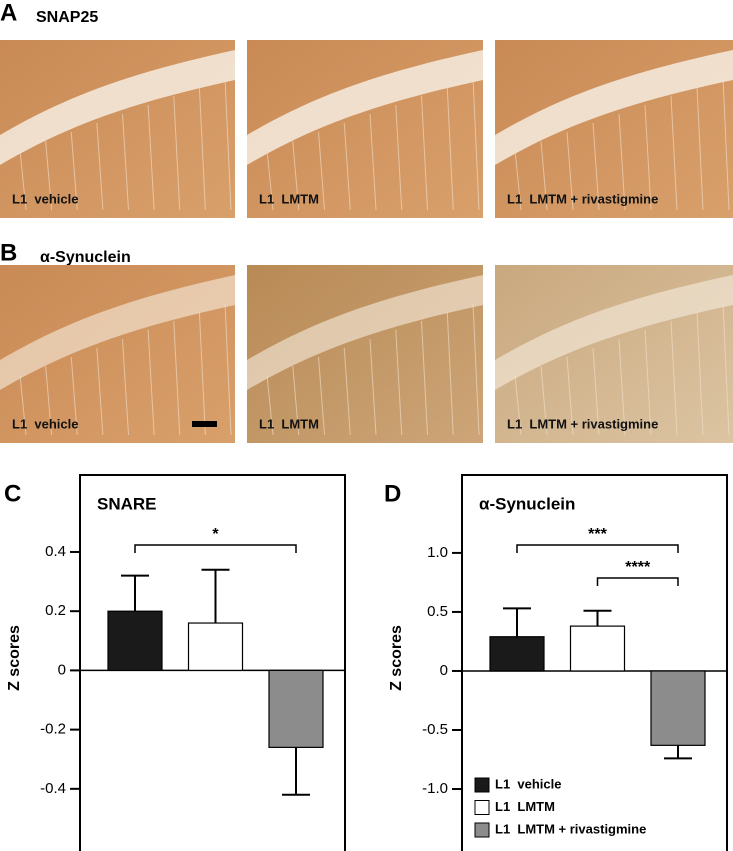  Describe the element at coordinates (12, 493) in the screenshot. I see `panel-letter: C` at that location.